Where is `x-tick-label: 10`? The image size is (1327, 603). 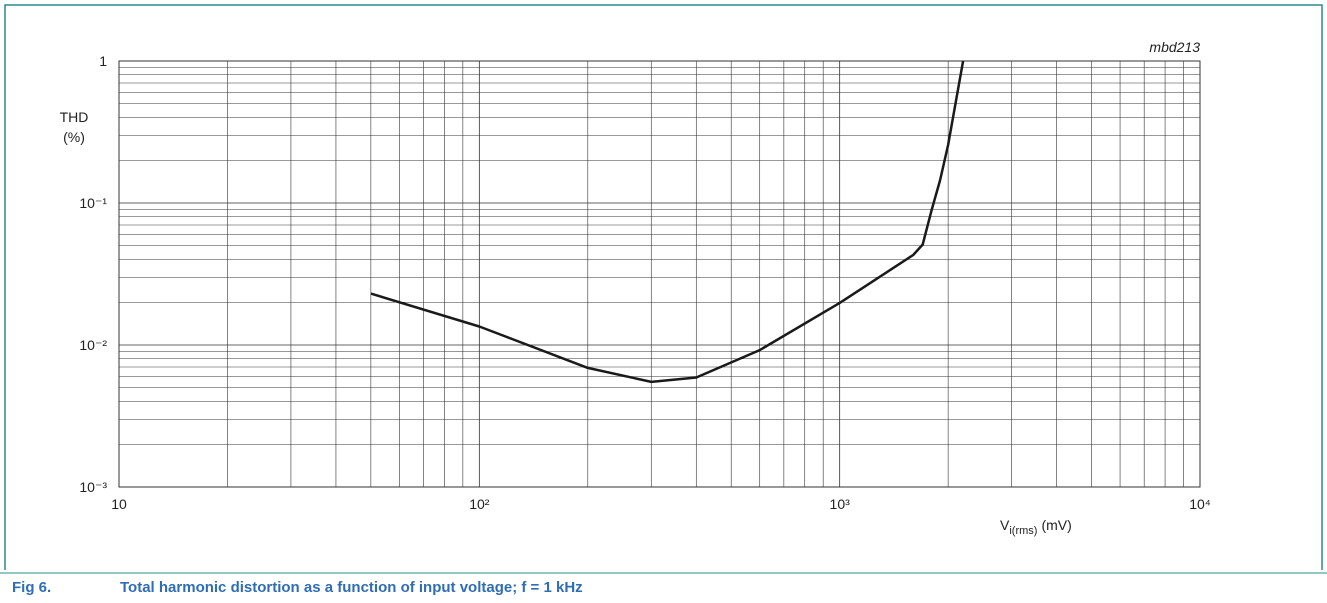 x-tick-label: 10 is located at coordinates (119, 504).